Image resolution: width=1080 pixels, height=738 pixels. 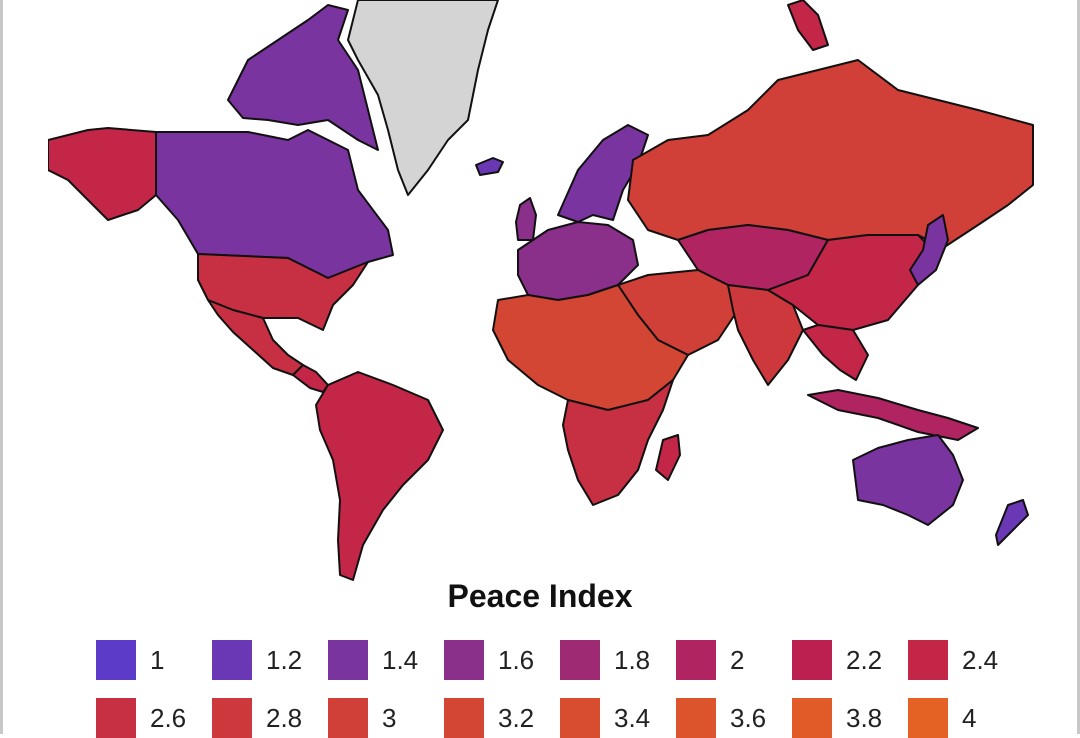 What do you see at coordinates (284, 717) in the screenshot?
I see `legend-label: 2.8` at bounding box center [284, 717].